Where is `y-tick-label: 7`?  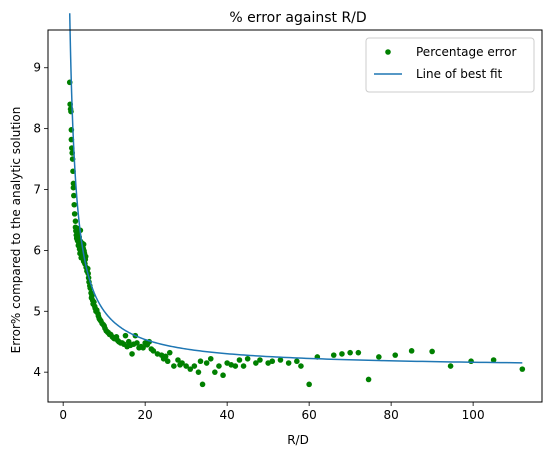 y-tick-label: 7 is located at coordinates (37, 190).